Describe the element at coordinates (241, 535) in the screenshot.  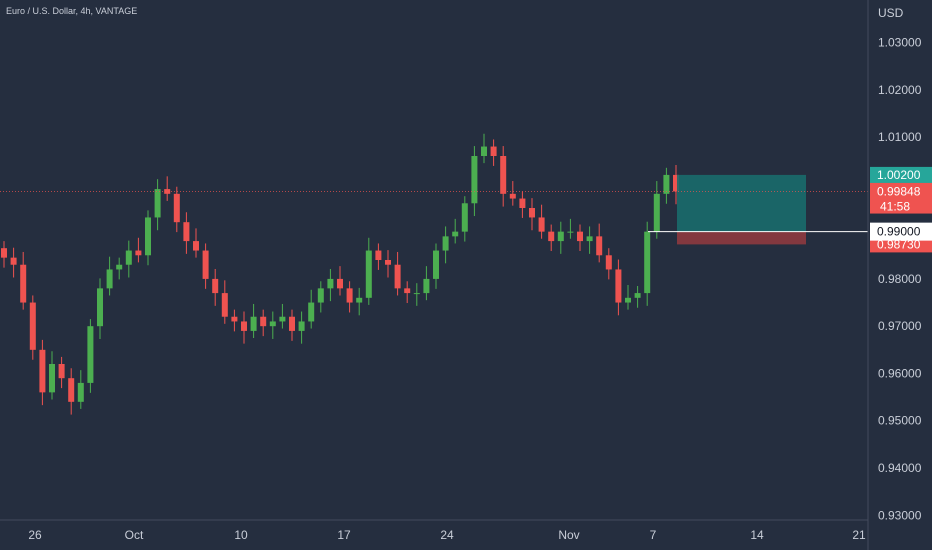
I see `time-axis-label: 10` at that location.